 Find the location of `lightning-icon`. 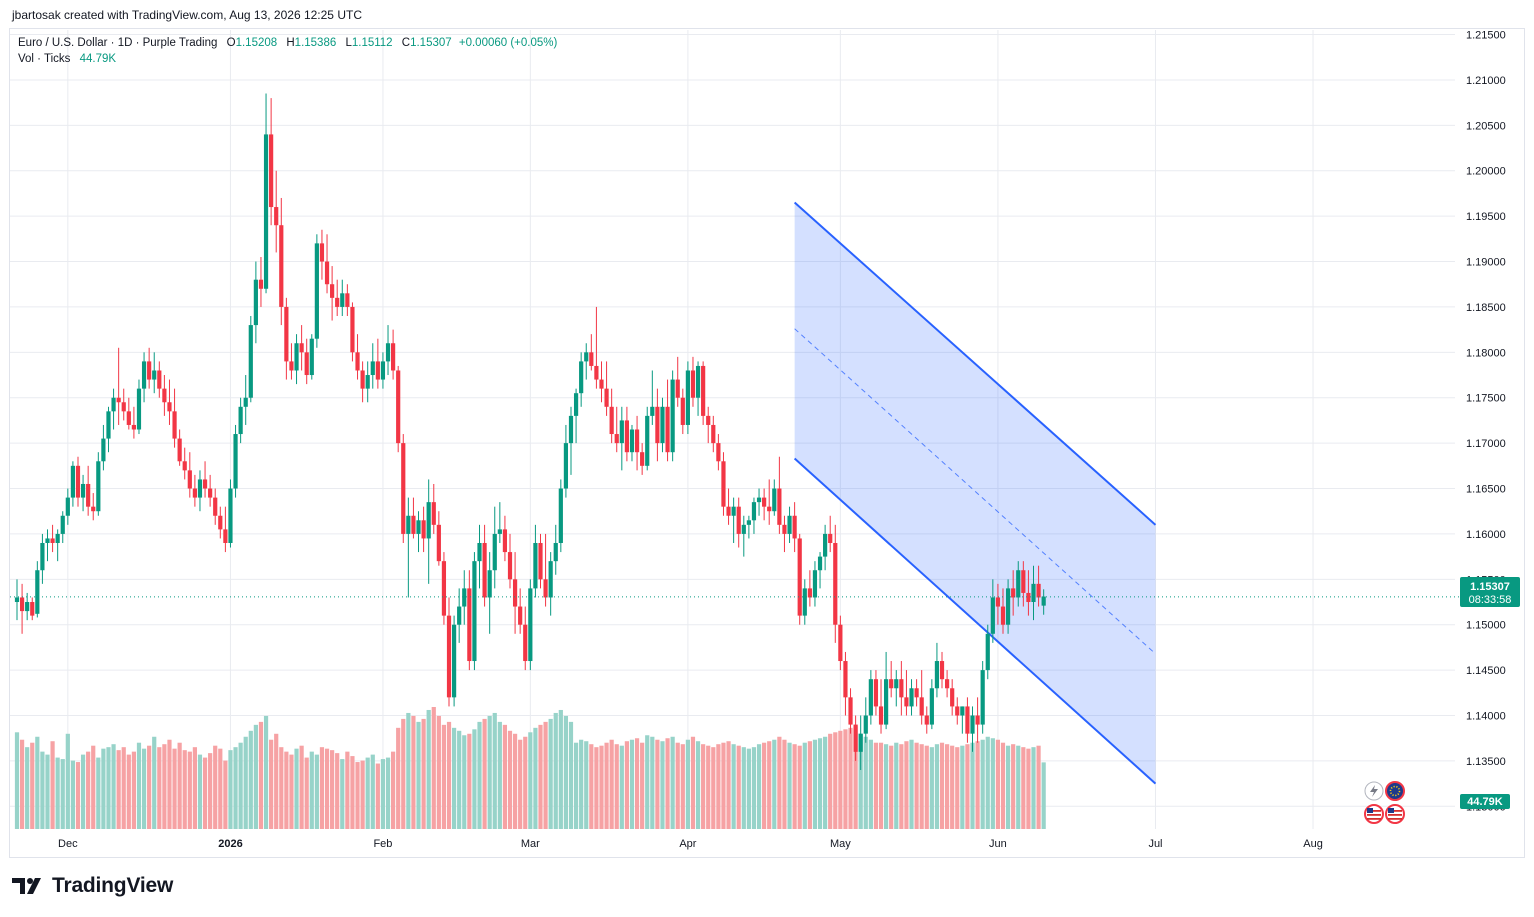

lightning-icon is located at coordinates (1374, 791).